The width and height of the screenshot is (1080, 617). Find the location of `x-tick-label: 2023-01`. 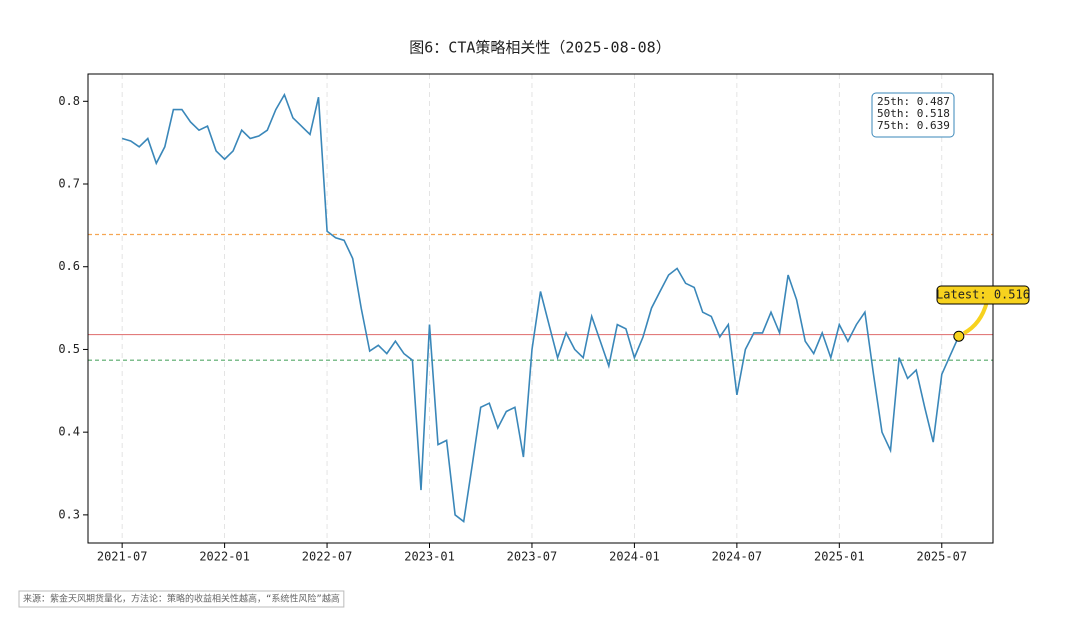

x-tick-label: 2023-01 is located at coordinates (429, 557).